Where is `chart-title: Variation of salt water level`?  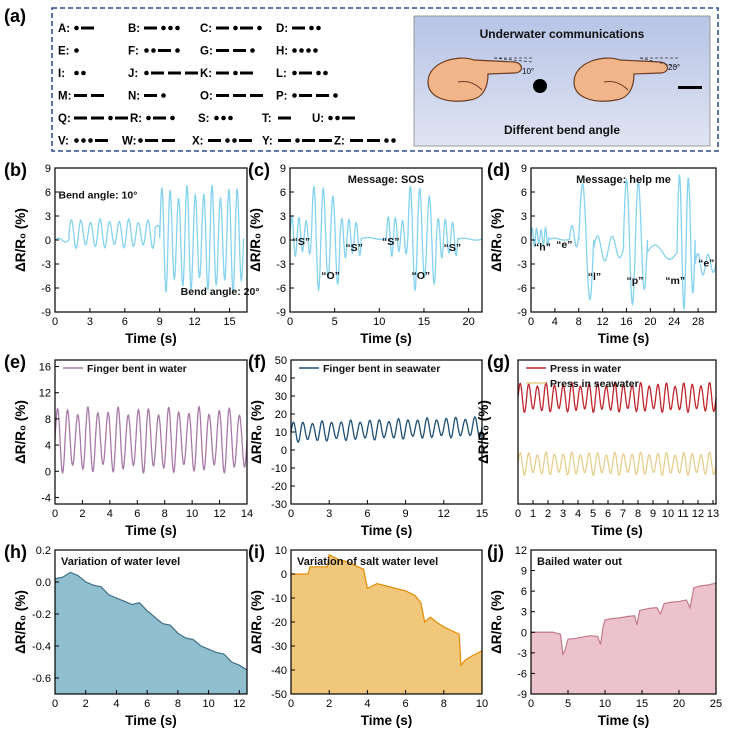 chart-title: Variation of salt water level is located at coordinates (367, 562).